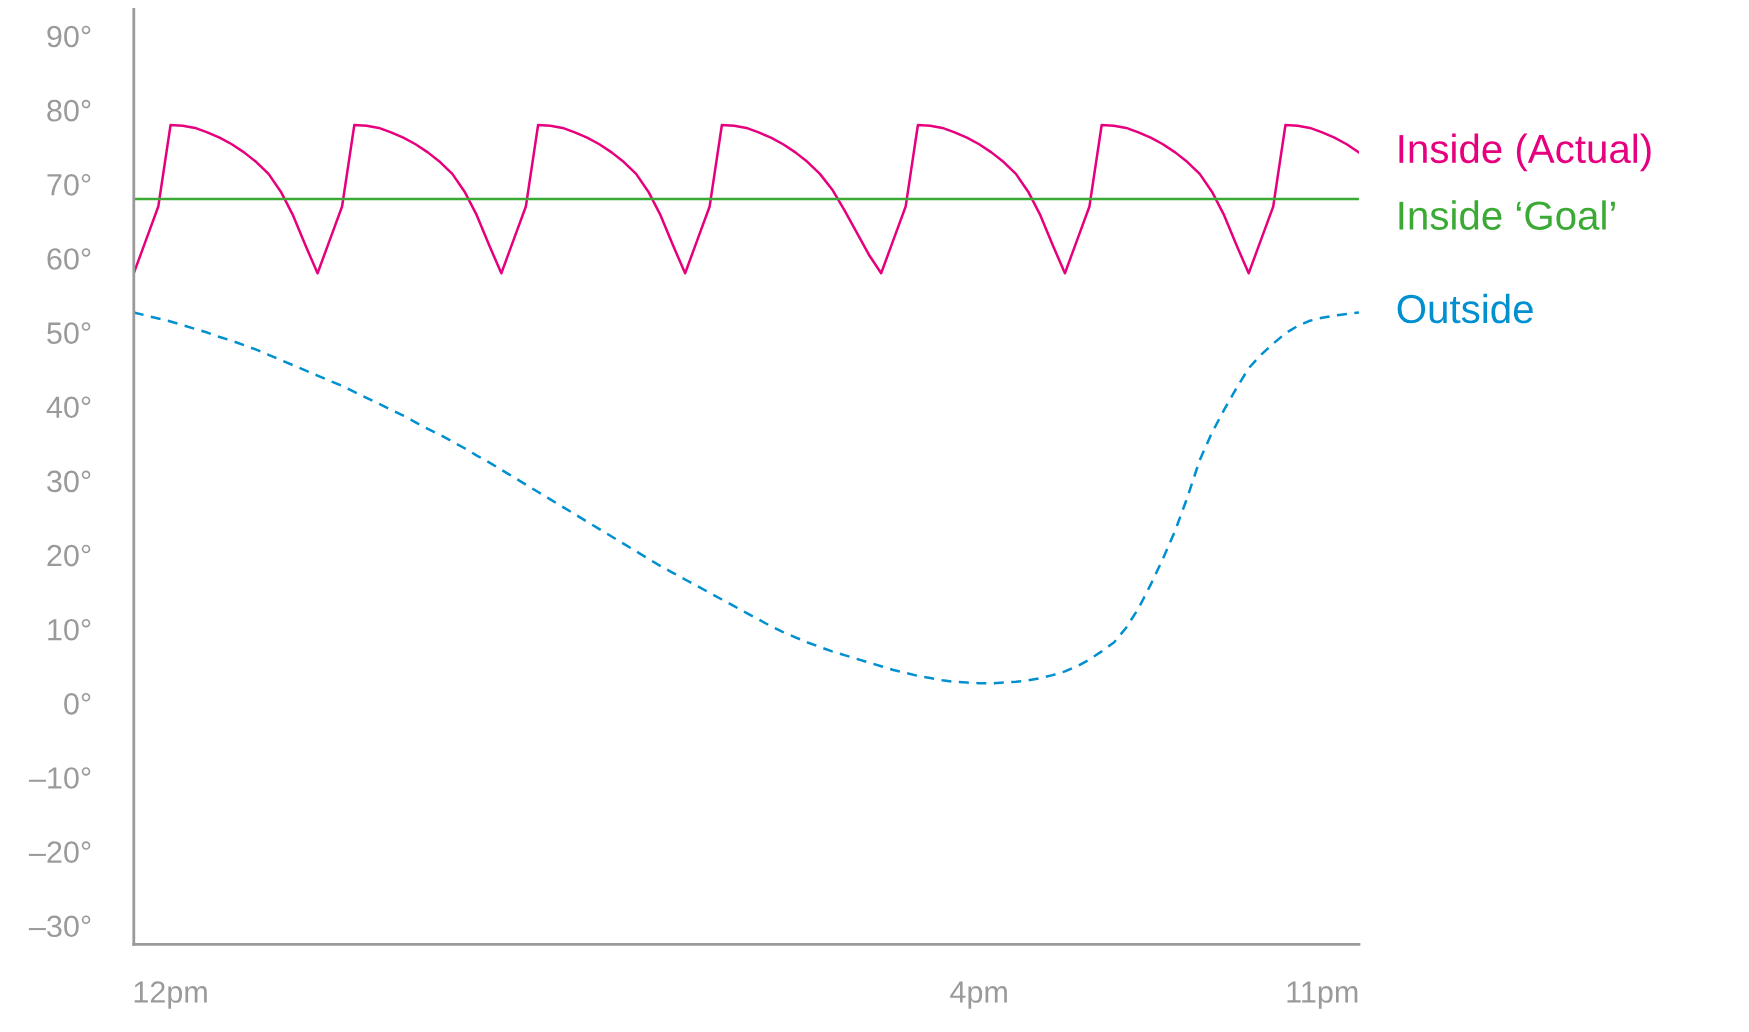  I want to click on series-label: Outside, so click(1465, 308).